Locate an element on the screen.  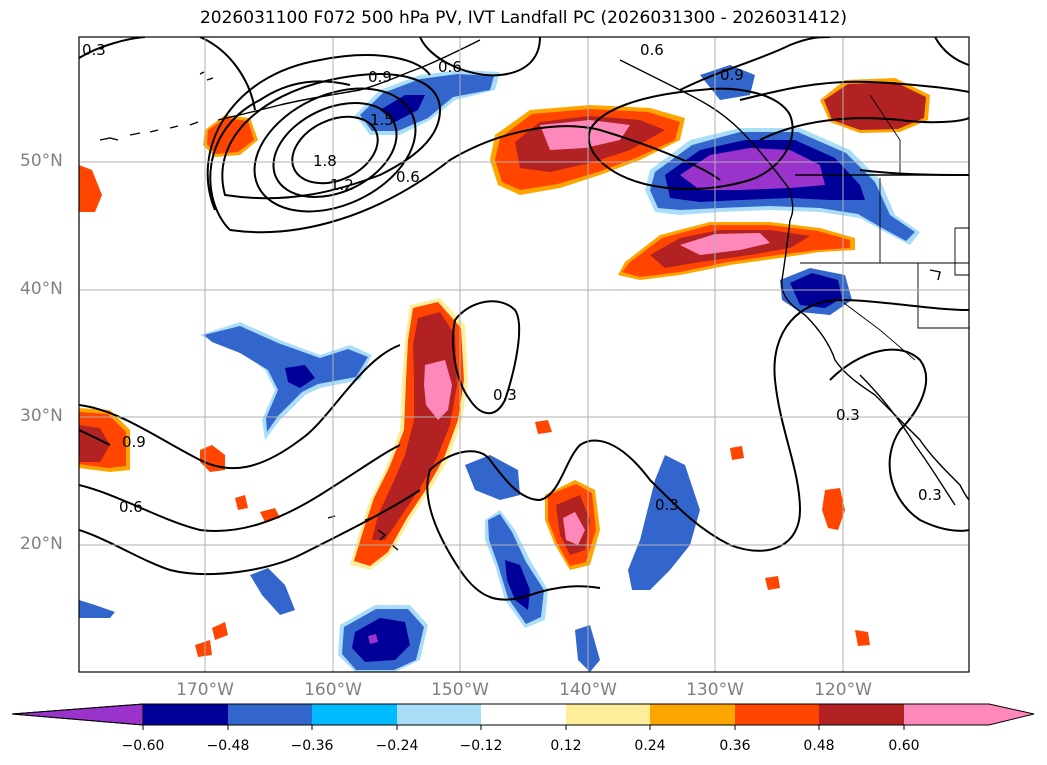
lon-label-120w: 120°W is located at coordinates (843, 690).